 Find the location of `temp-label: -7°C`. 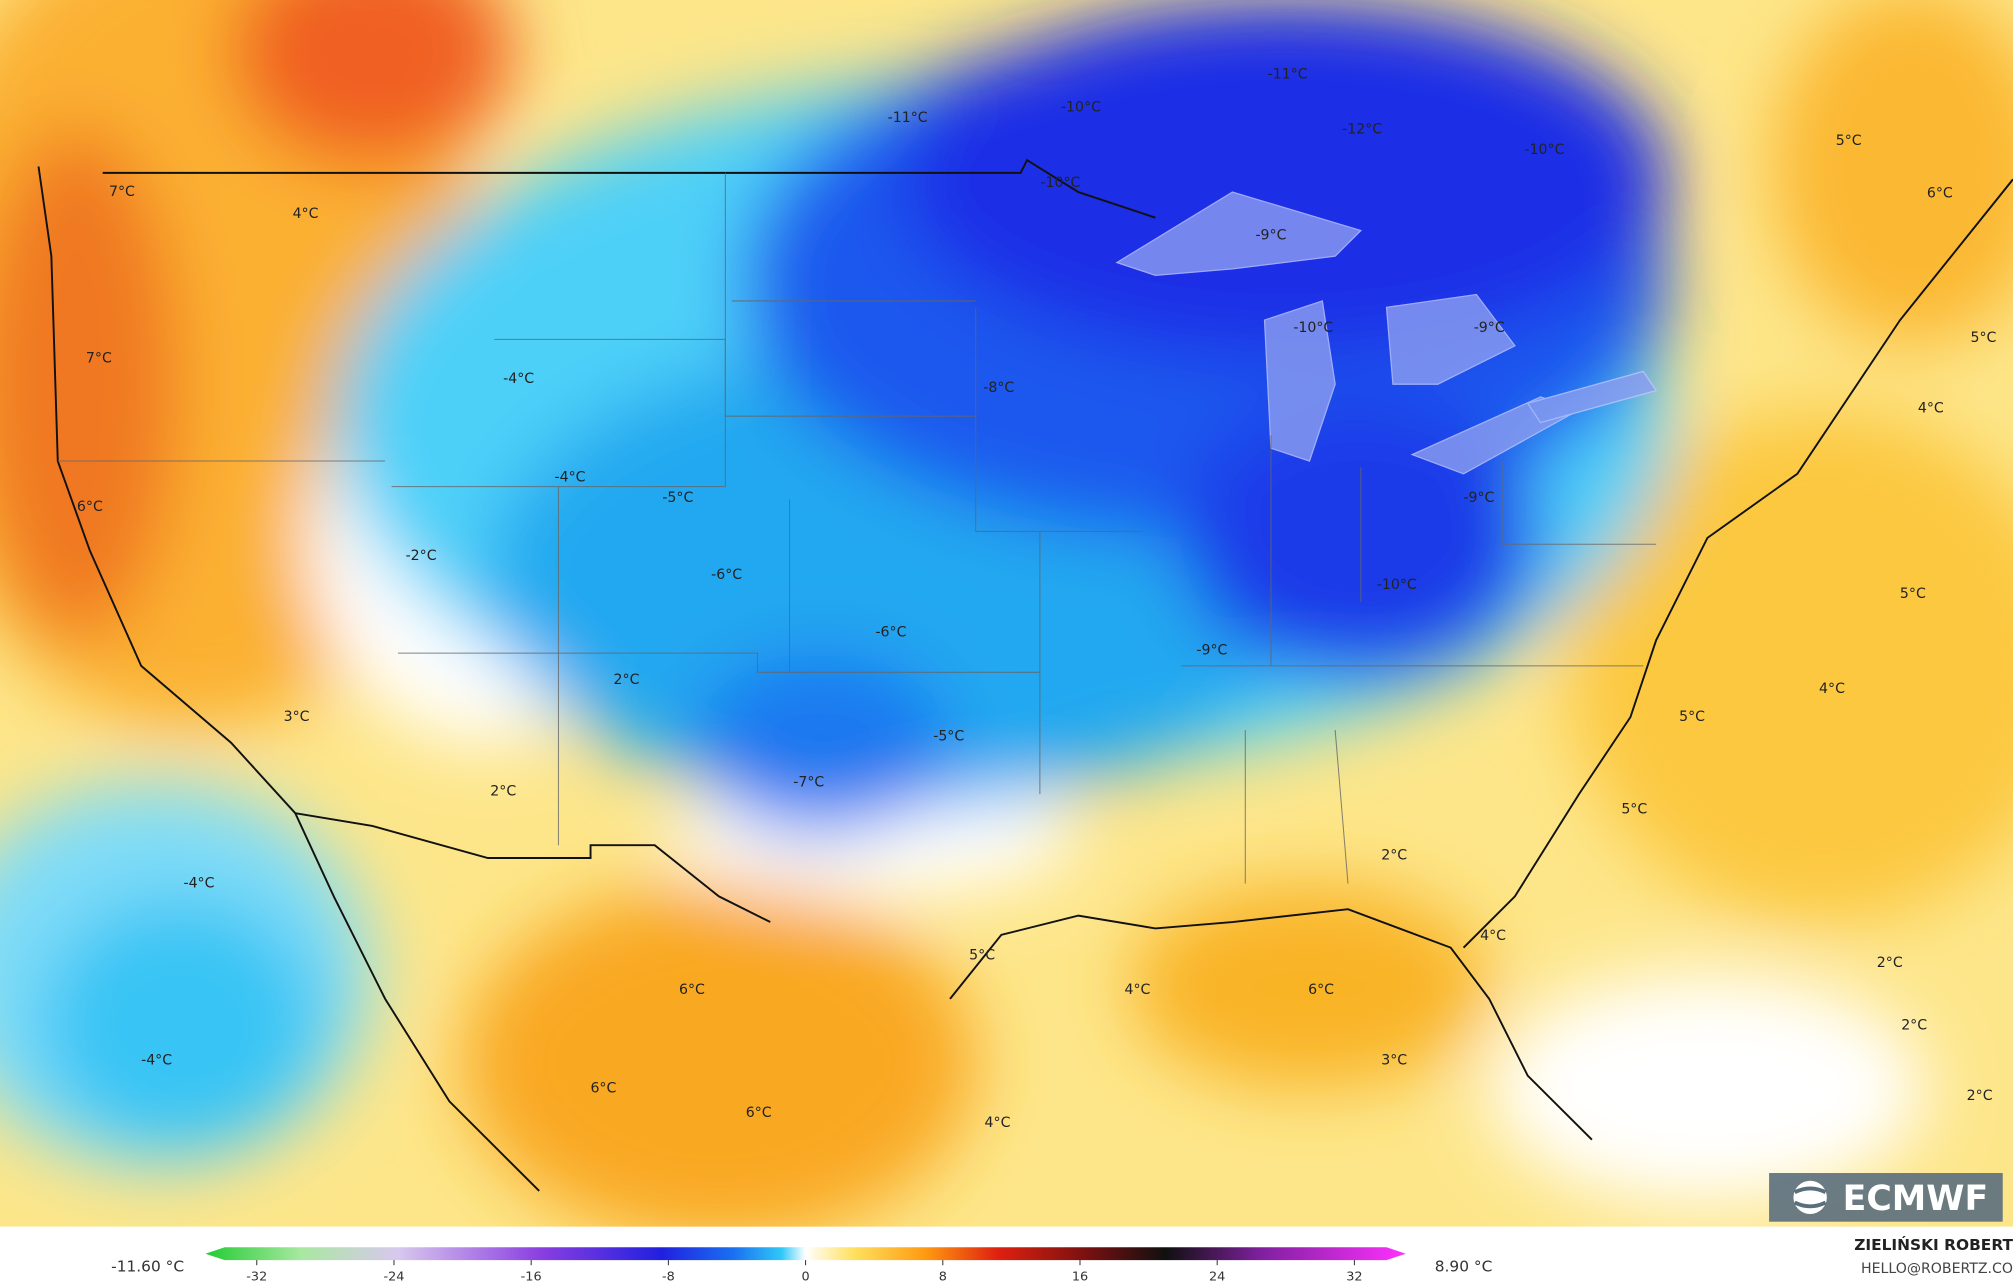

temp-label: -7°C is located at coordinates (808, 782).